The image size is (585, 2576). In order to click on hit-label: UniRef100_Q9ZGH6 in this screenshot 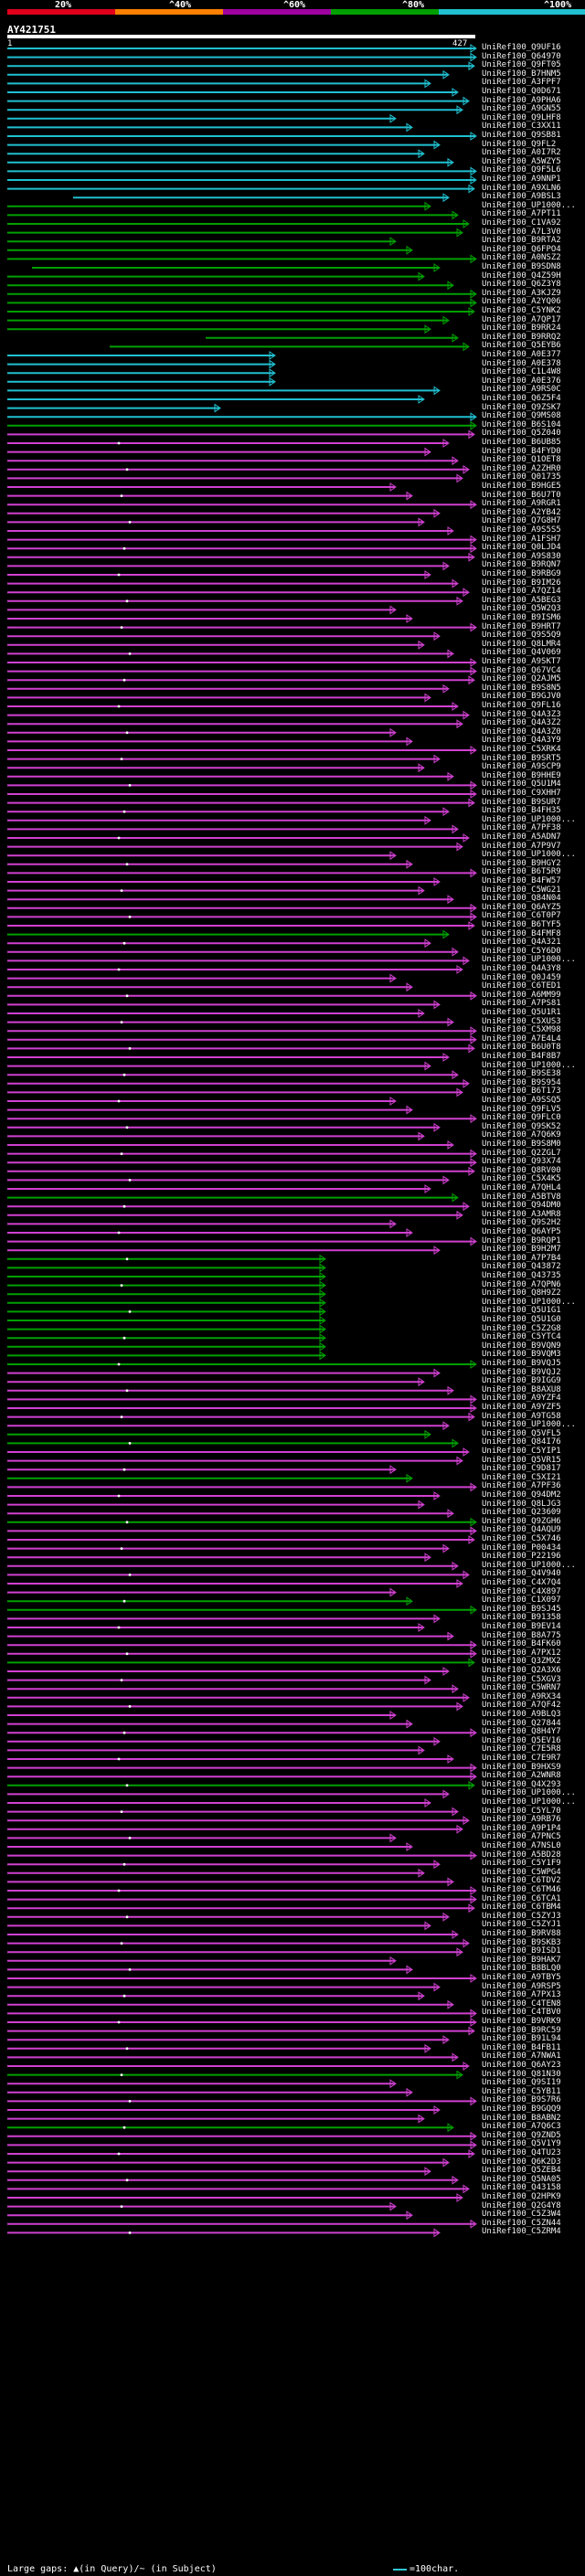, I will do `click(521, 1521)`.